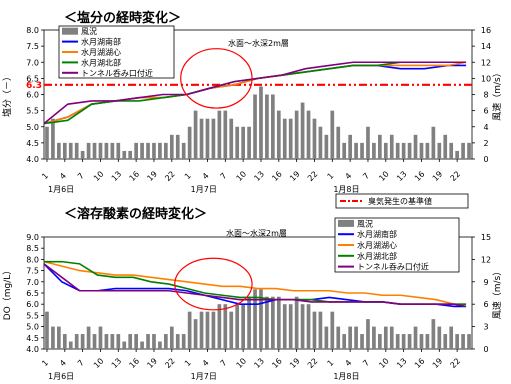 Image resolution: width=511 pixels, height=384 pixels. I want to click on reference-legend-box, so click(402, 201).